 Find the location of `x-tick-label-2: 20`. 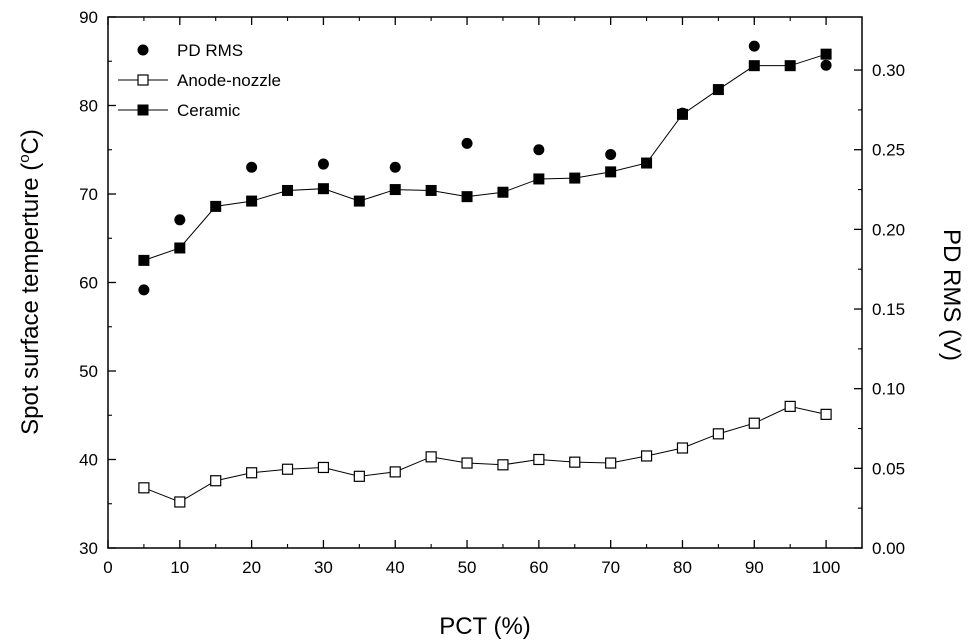

x-tick-label-2: 20 is located at coordinates (251, 567).